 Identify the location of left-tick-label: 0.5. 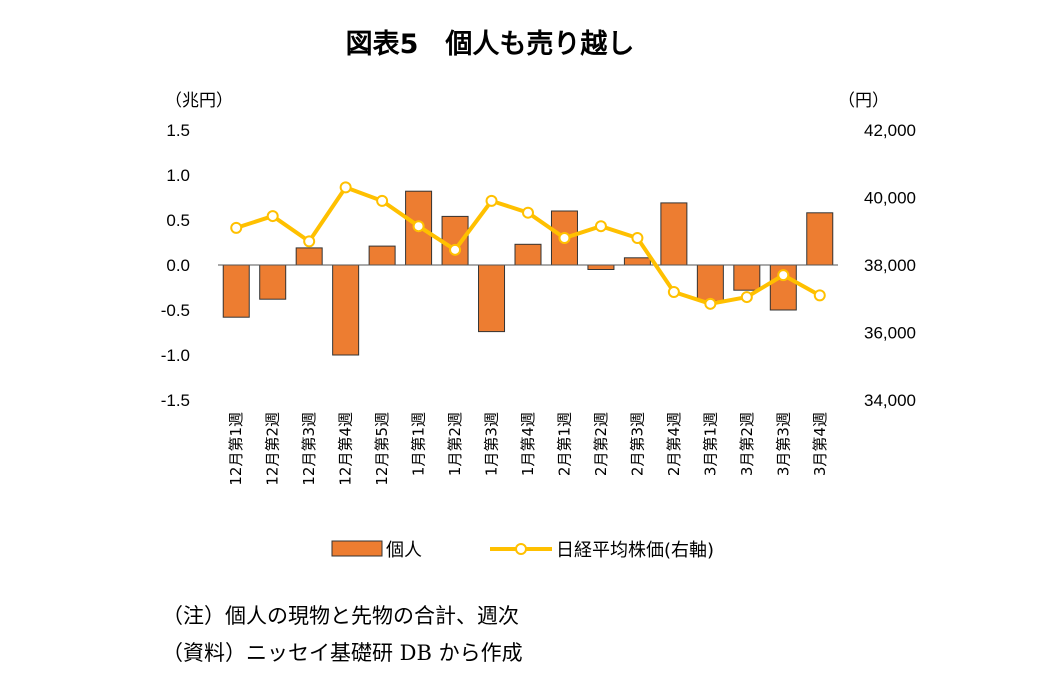
(178, 220).